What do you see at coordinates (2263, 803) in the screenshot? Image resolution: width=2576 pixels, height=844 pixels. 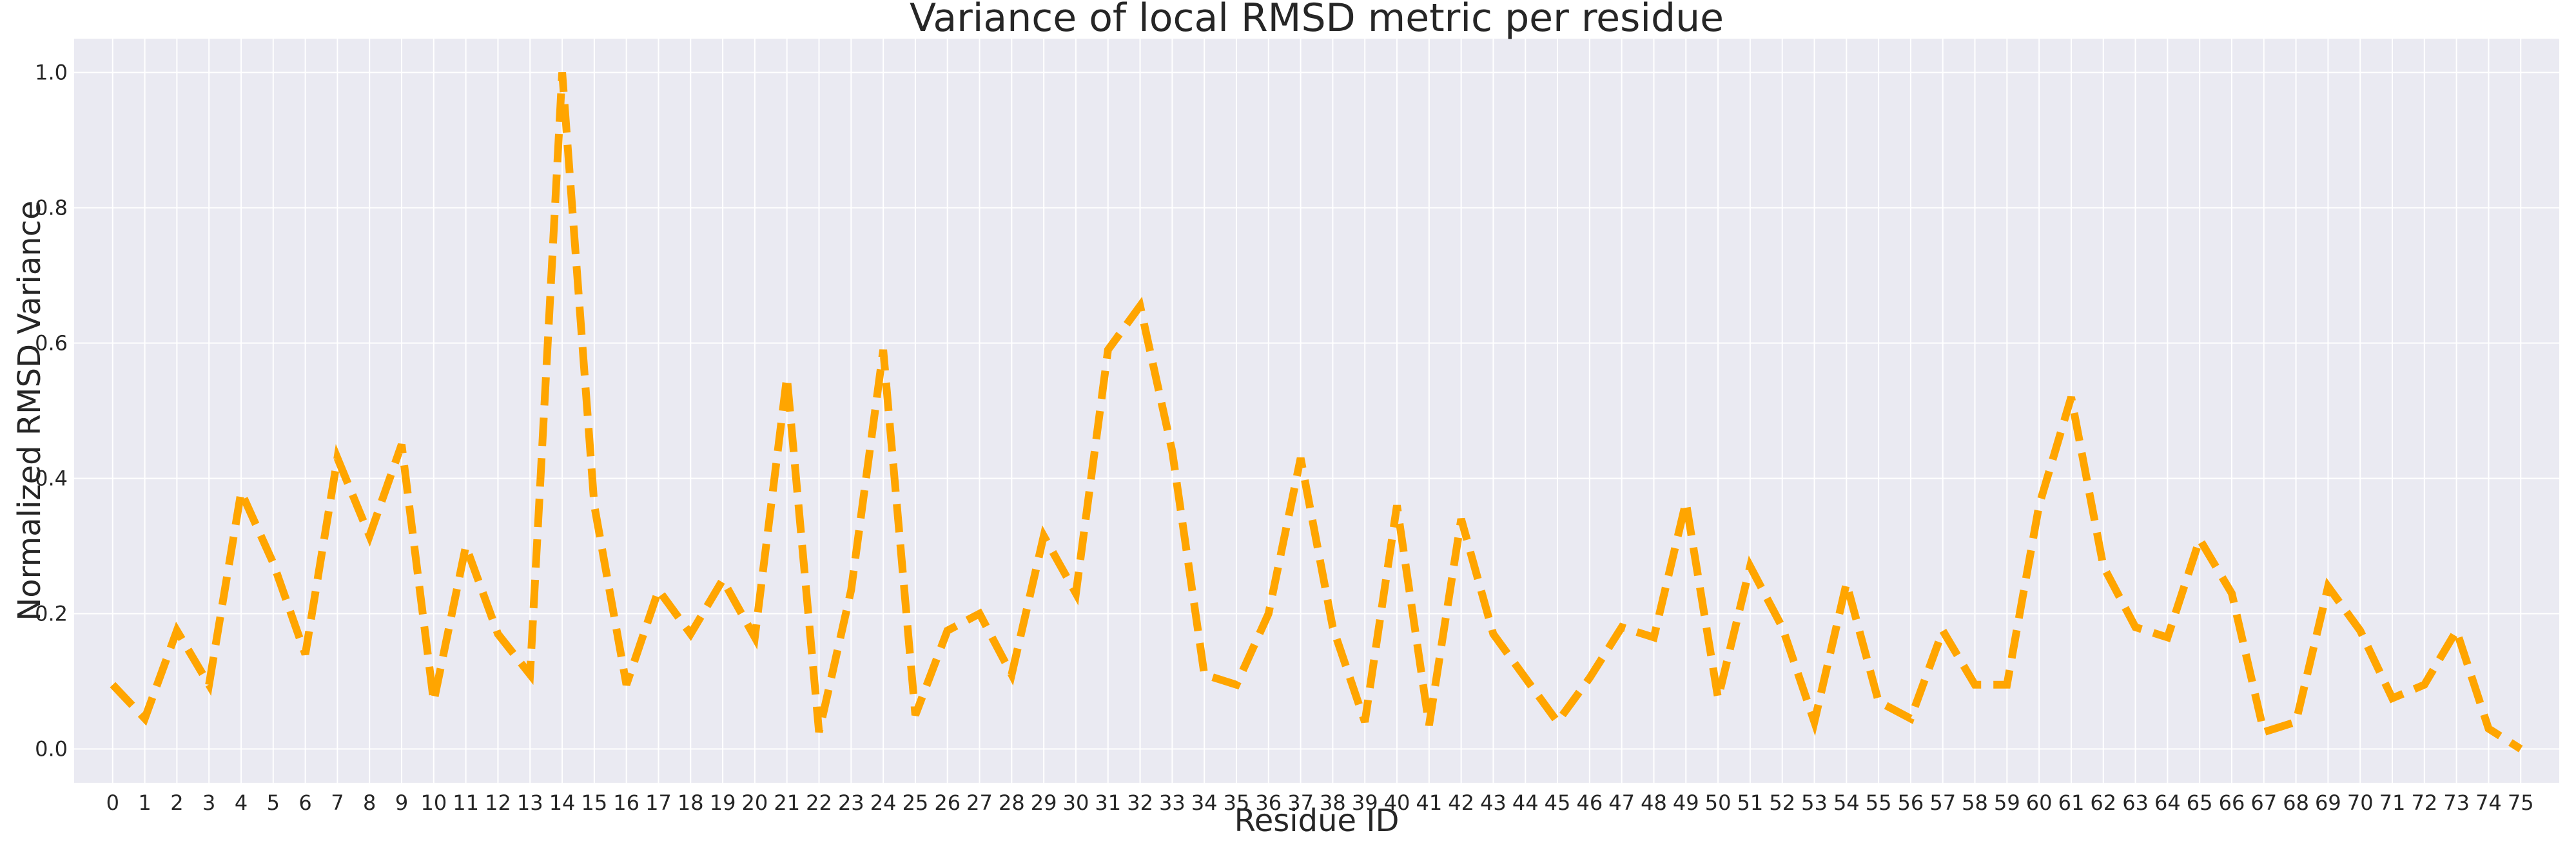 I see `x-tick-label: 67` at bounding box center [2263, 803].